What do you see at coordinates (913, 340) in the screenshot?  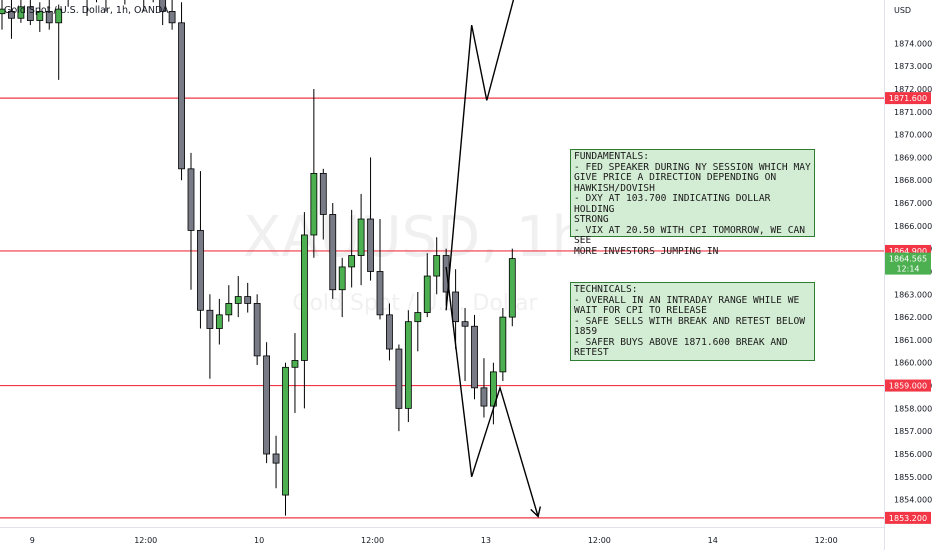 I see `price-tick-label: 1861.000` at bounding box center [913, 340].